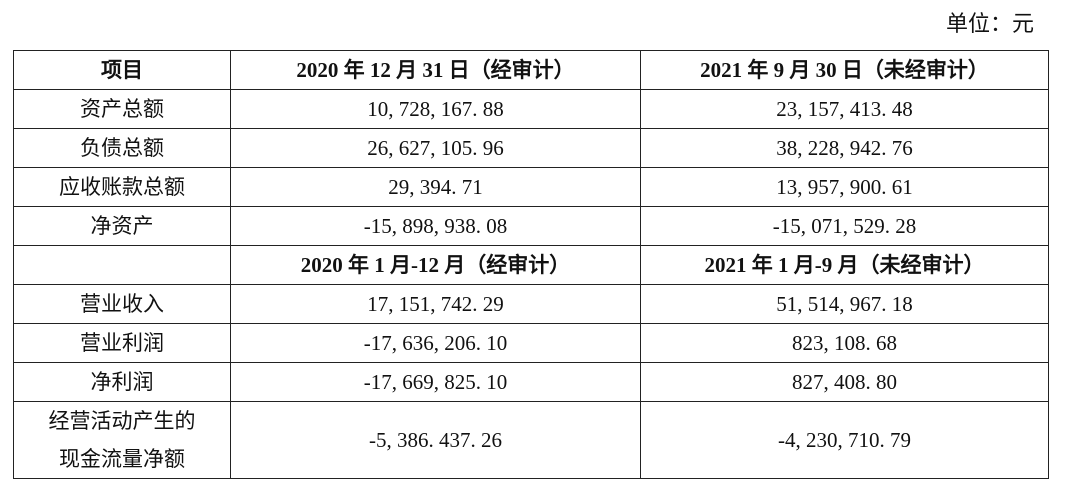 The height and width of the screenshot is (489, 1080). What do you see at coordinates (435, 265) in the screenshot?
I see `table-cell: 2020 年 1 月-12 月（经审计）` at bounding box center [435, 265].